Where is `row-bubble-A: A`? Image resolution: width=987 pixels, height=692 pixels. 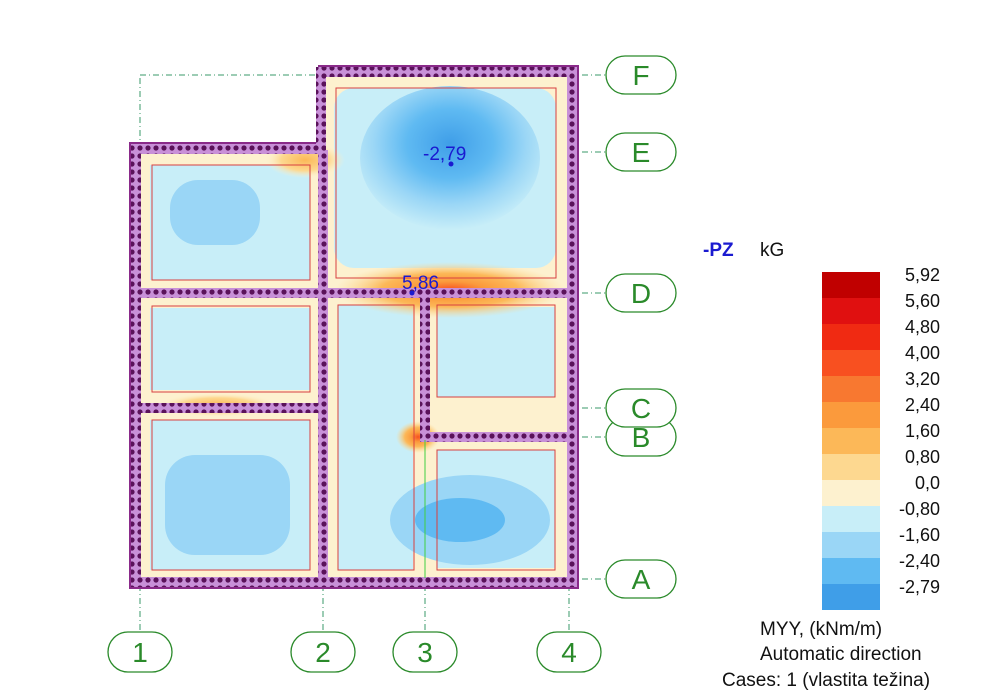
row-bubble-A: A is located at coordinates (641, 579).